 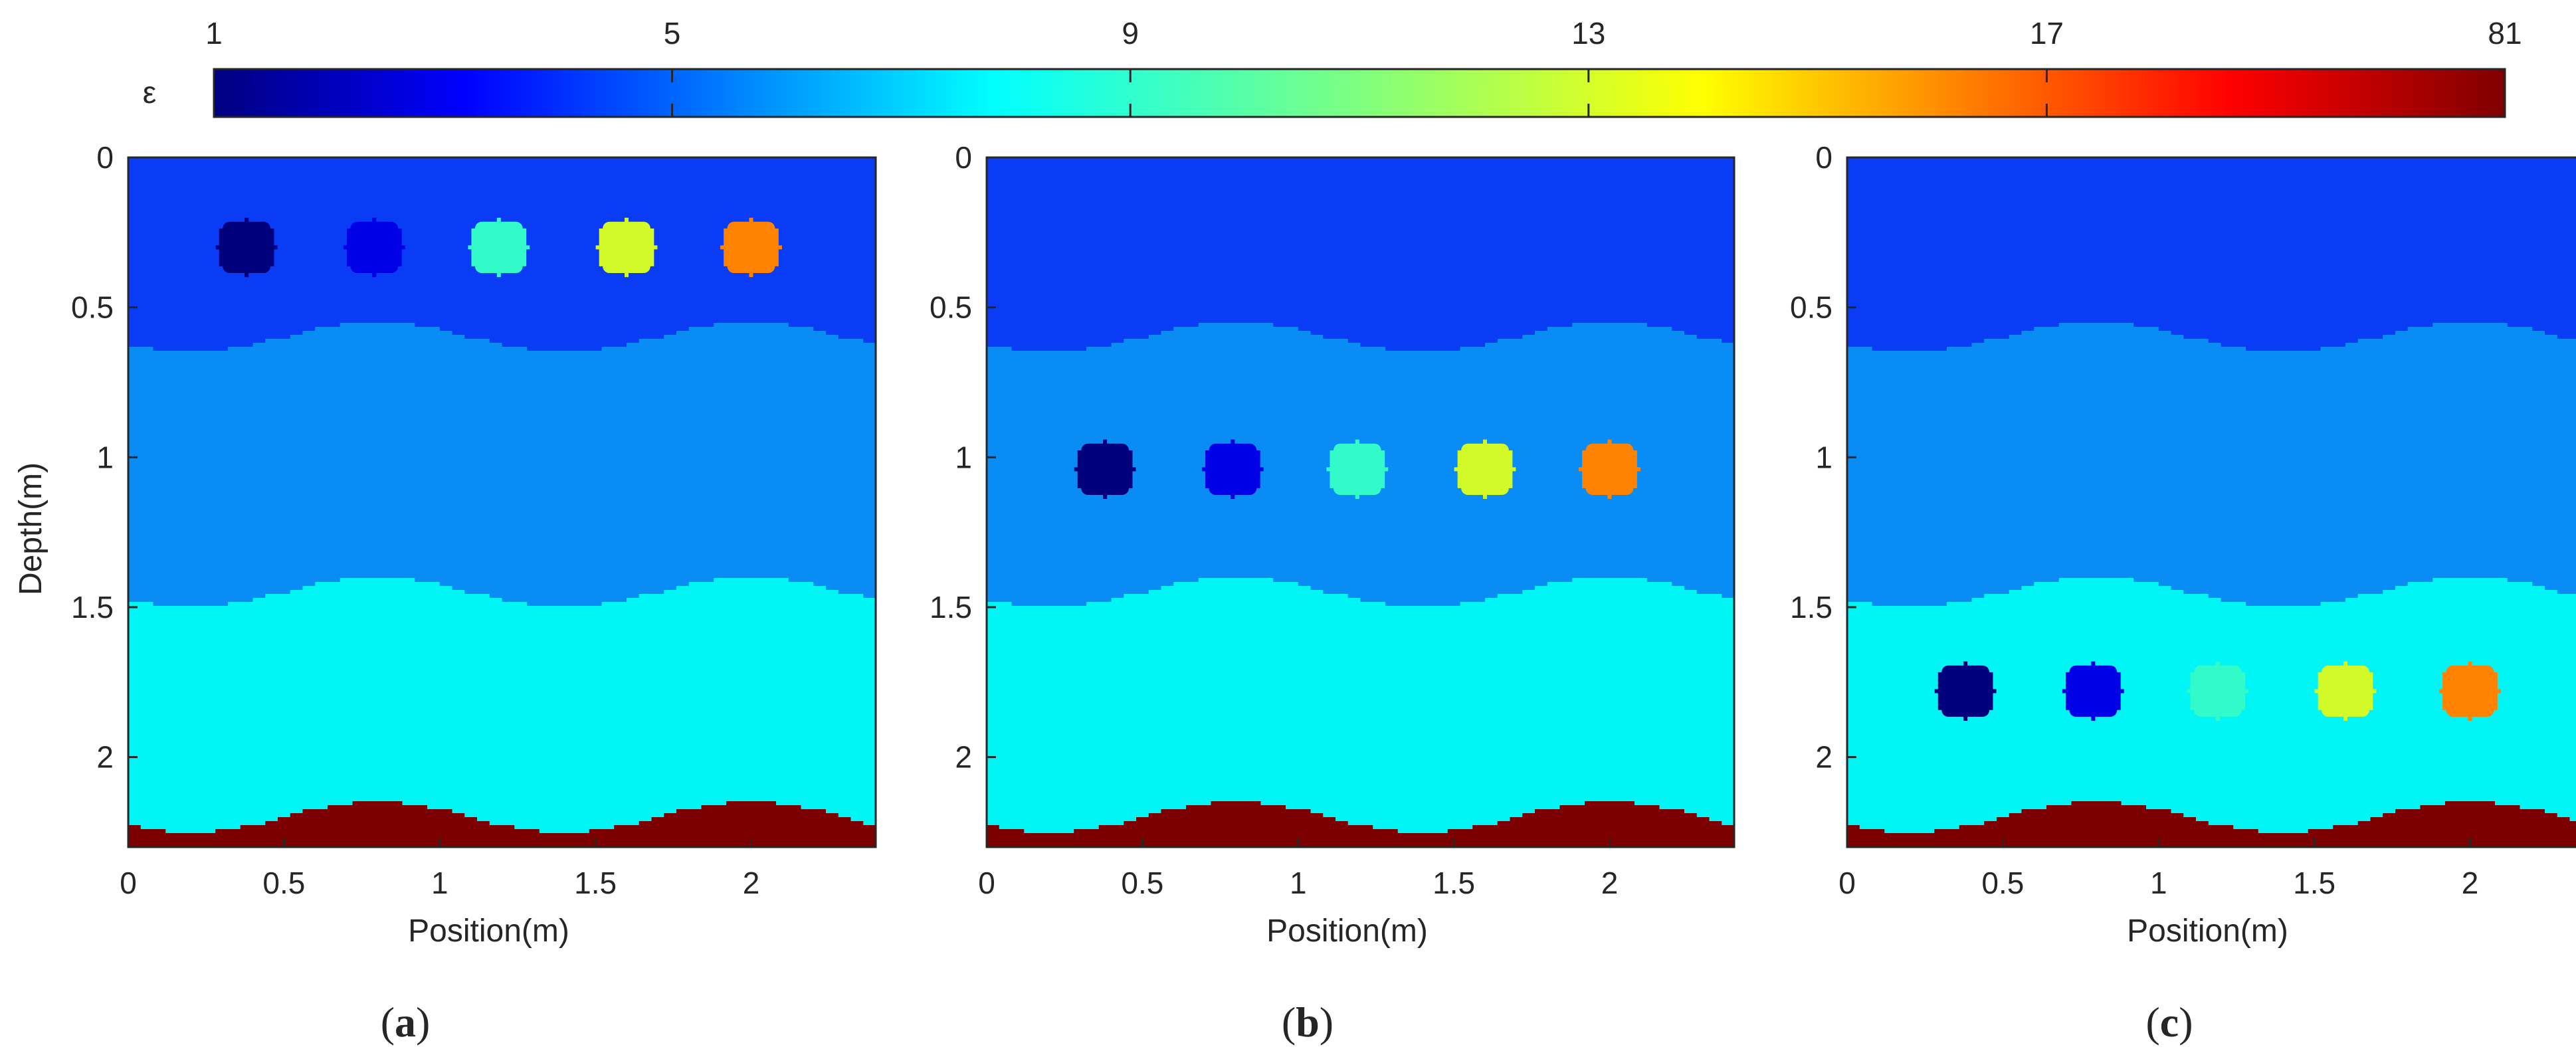 I want to click on colorbar-tick-label: 13, so click(x=1588, y=33).